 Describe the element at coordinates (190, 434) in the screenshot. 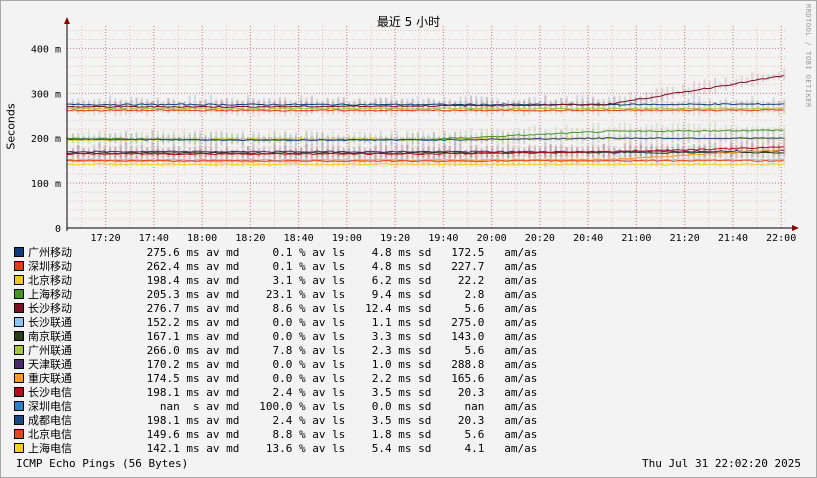

I see `legend-avg: 149.6 ms av md` at that location.